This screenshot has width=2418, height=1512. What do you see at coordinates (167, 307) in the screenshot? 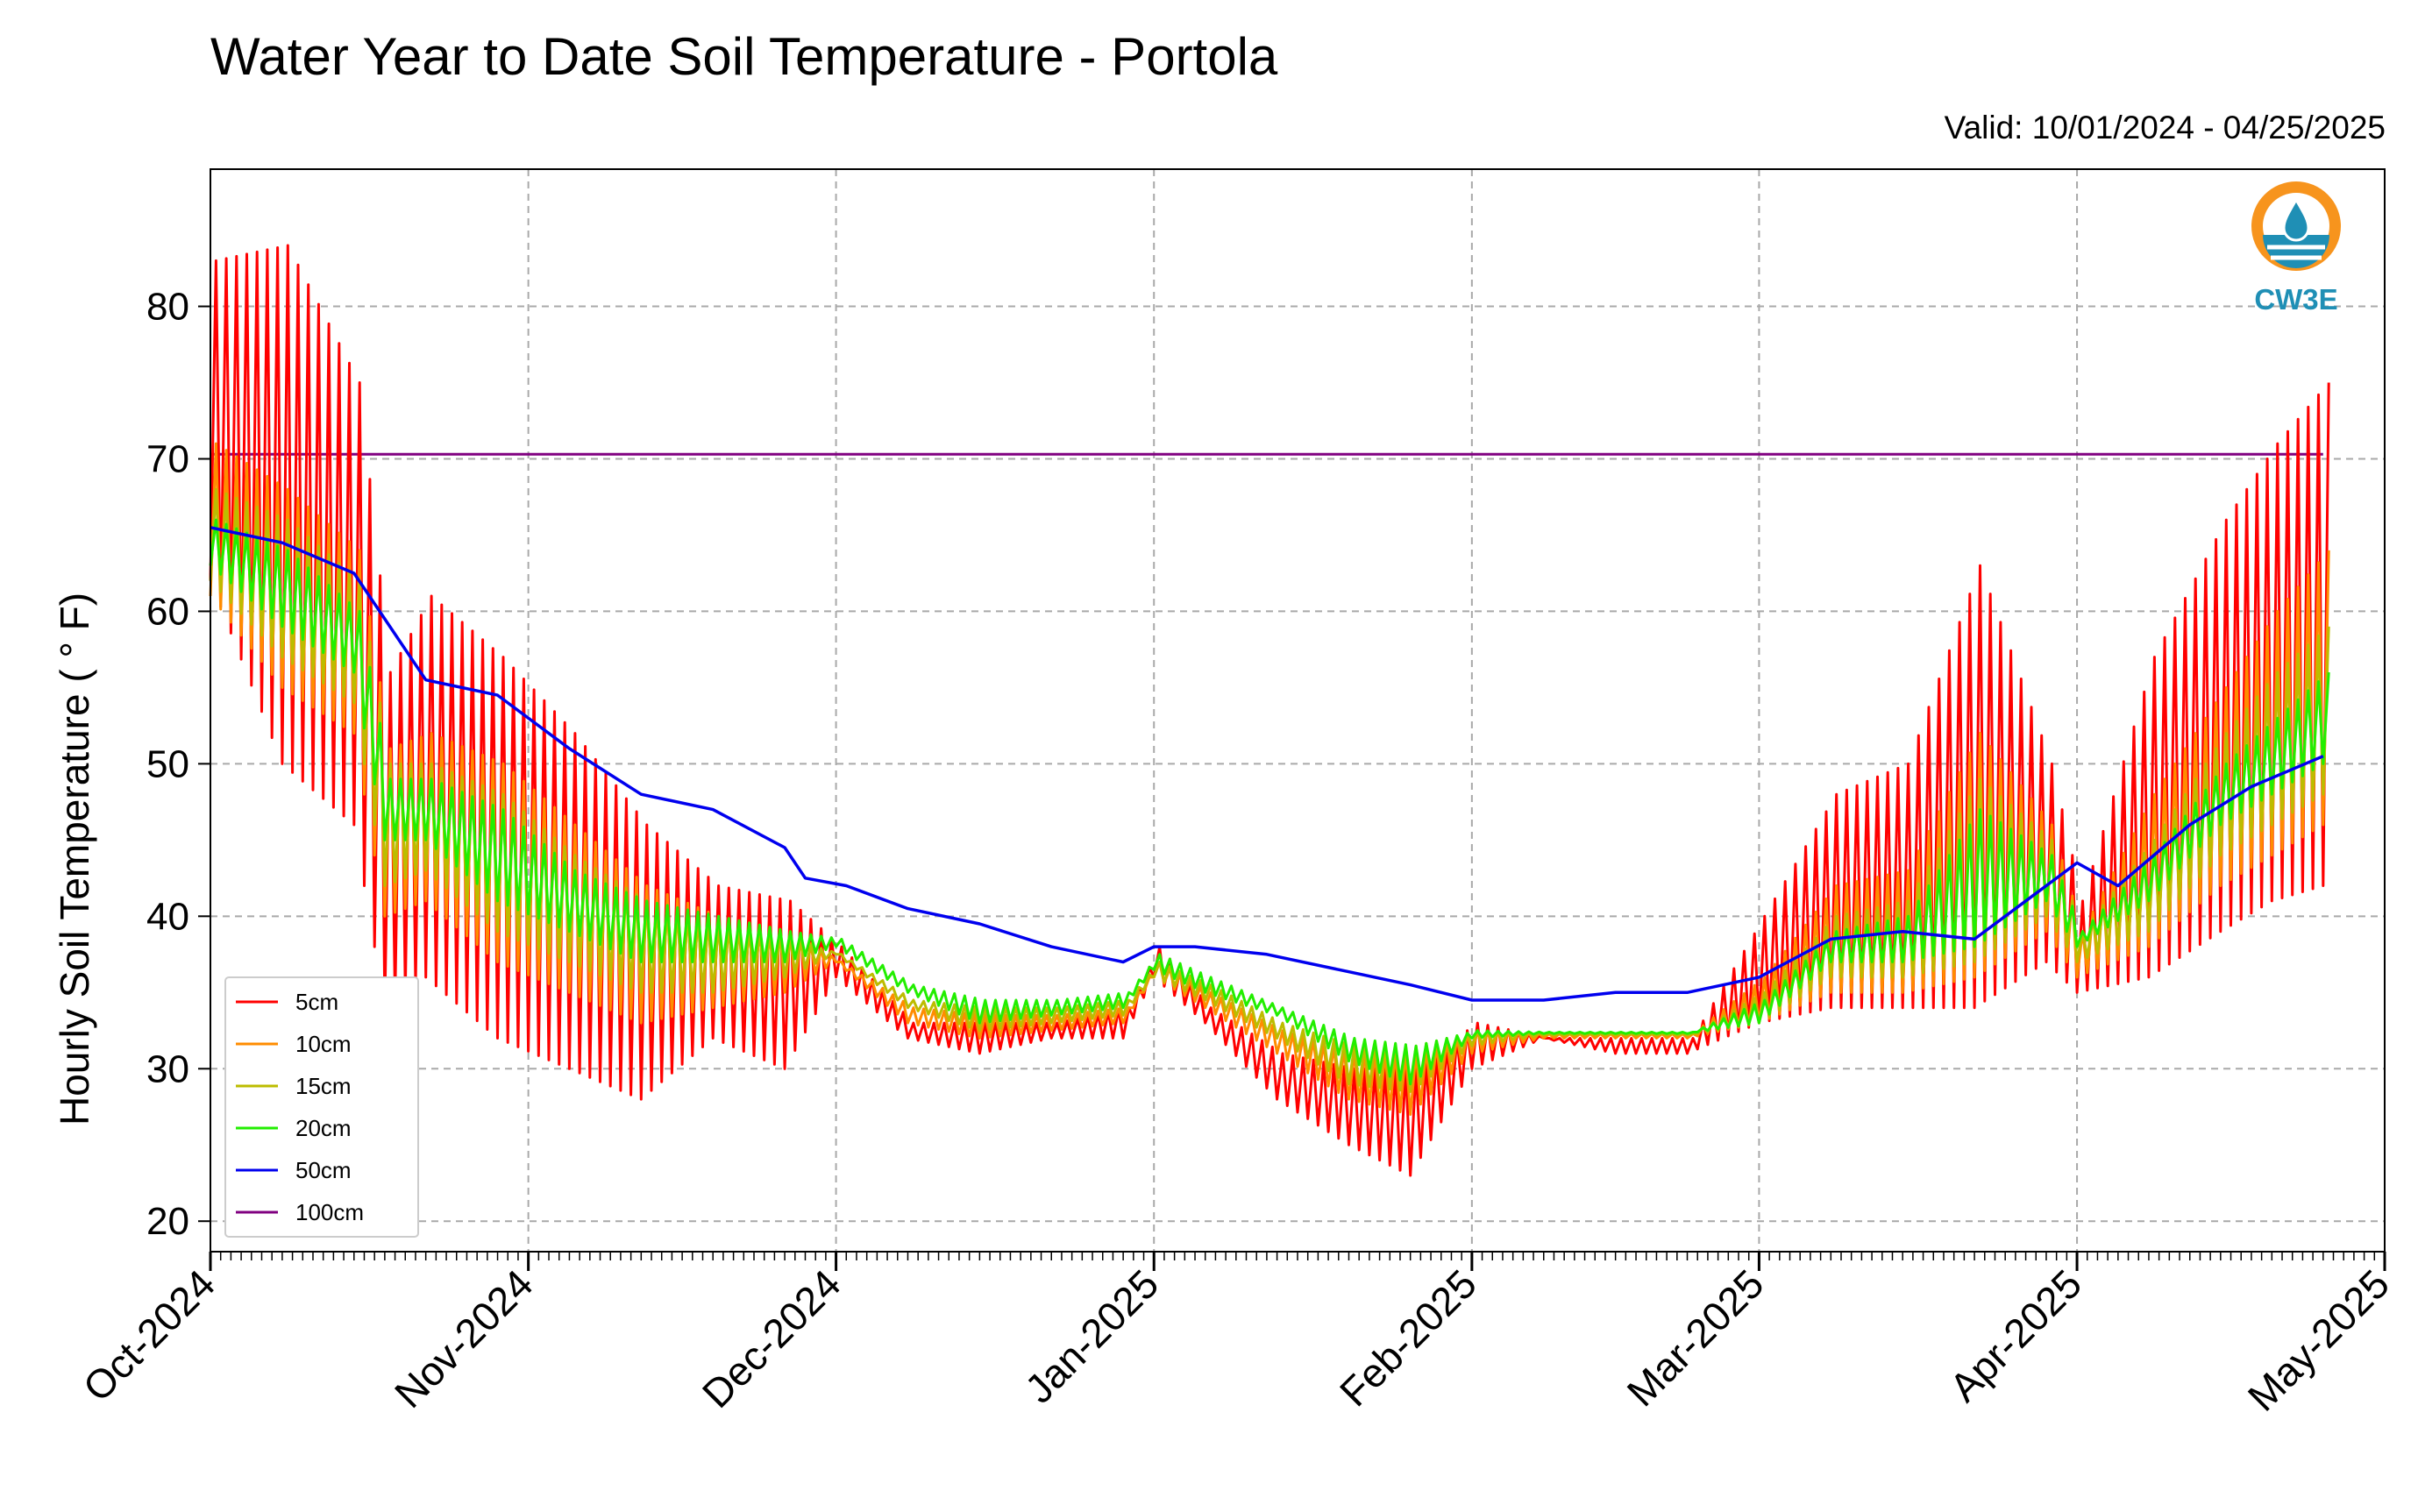
I see `y-tick-label: 80` at bounding box center [167, 307].